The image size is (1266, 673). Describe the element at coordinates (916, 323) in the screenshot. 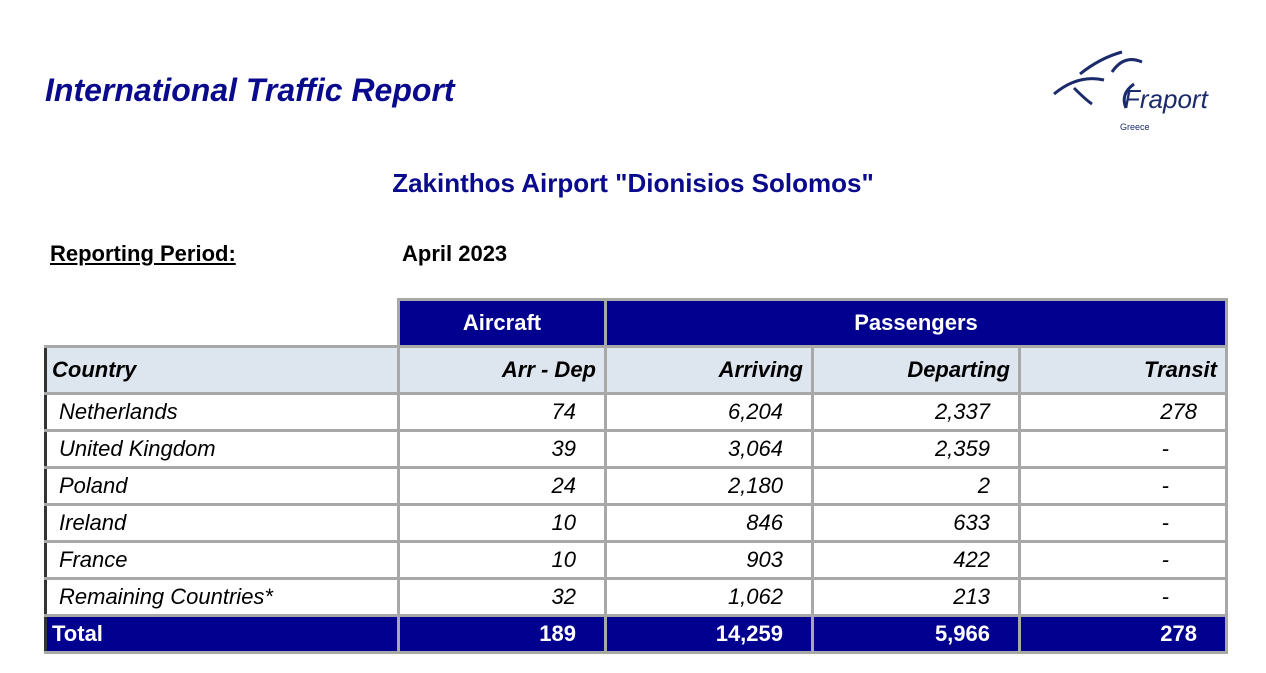

I see `group-header-passengers: Passengers` at that location.